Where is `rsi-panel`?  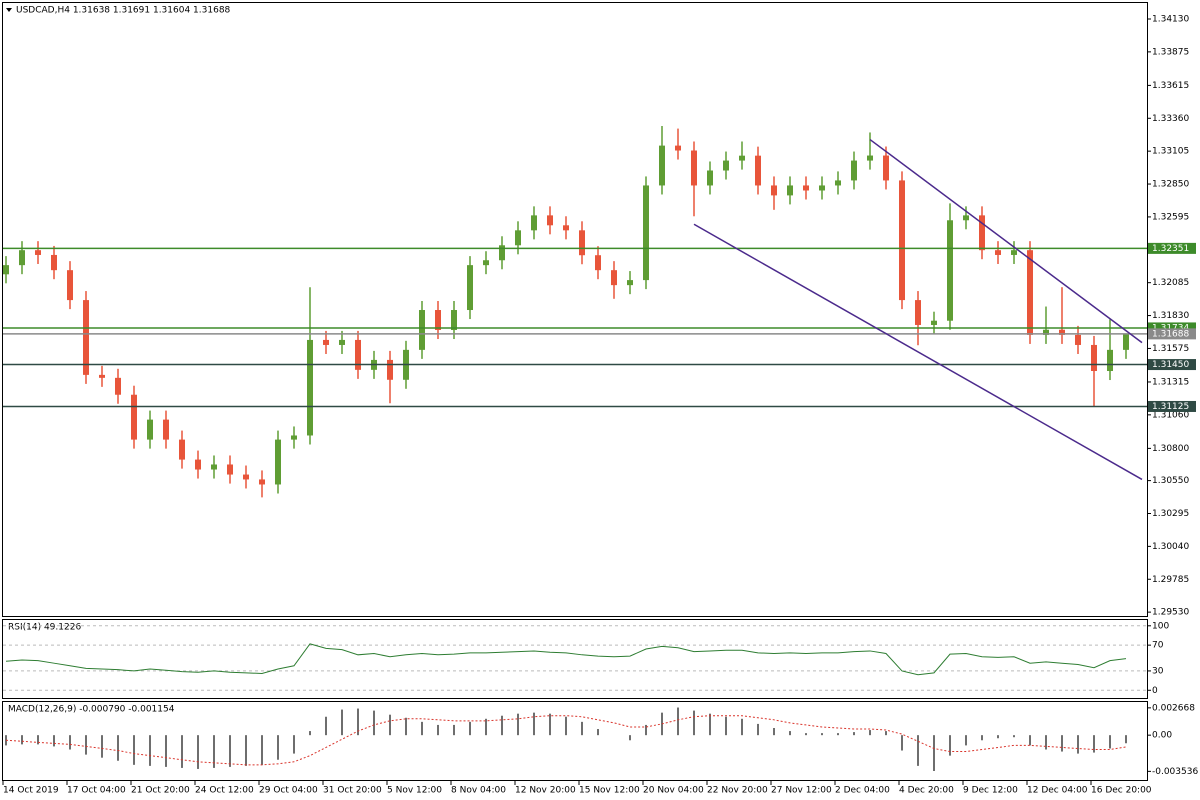
rsi-panel is located at coordinates (575, 659).